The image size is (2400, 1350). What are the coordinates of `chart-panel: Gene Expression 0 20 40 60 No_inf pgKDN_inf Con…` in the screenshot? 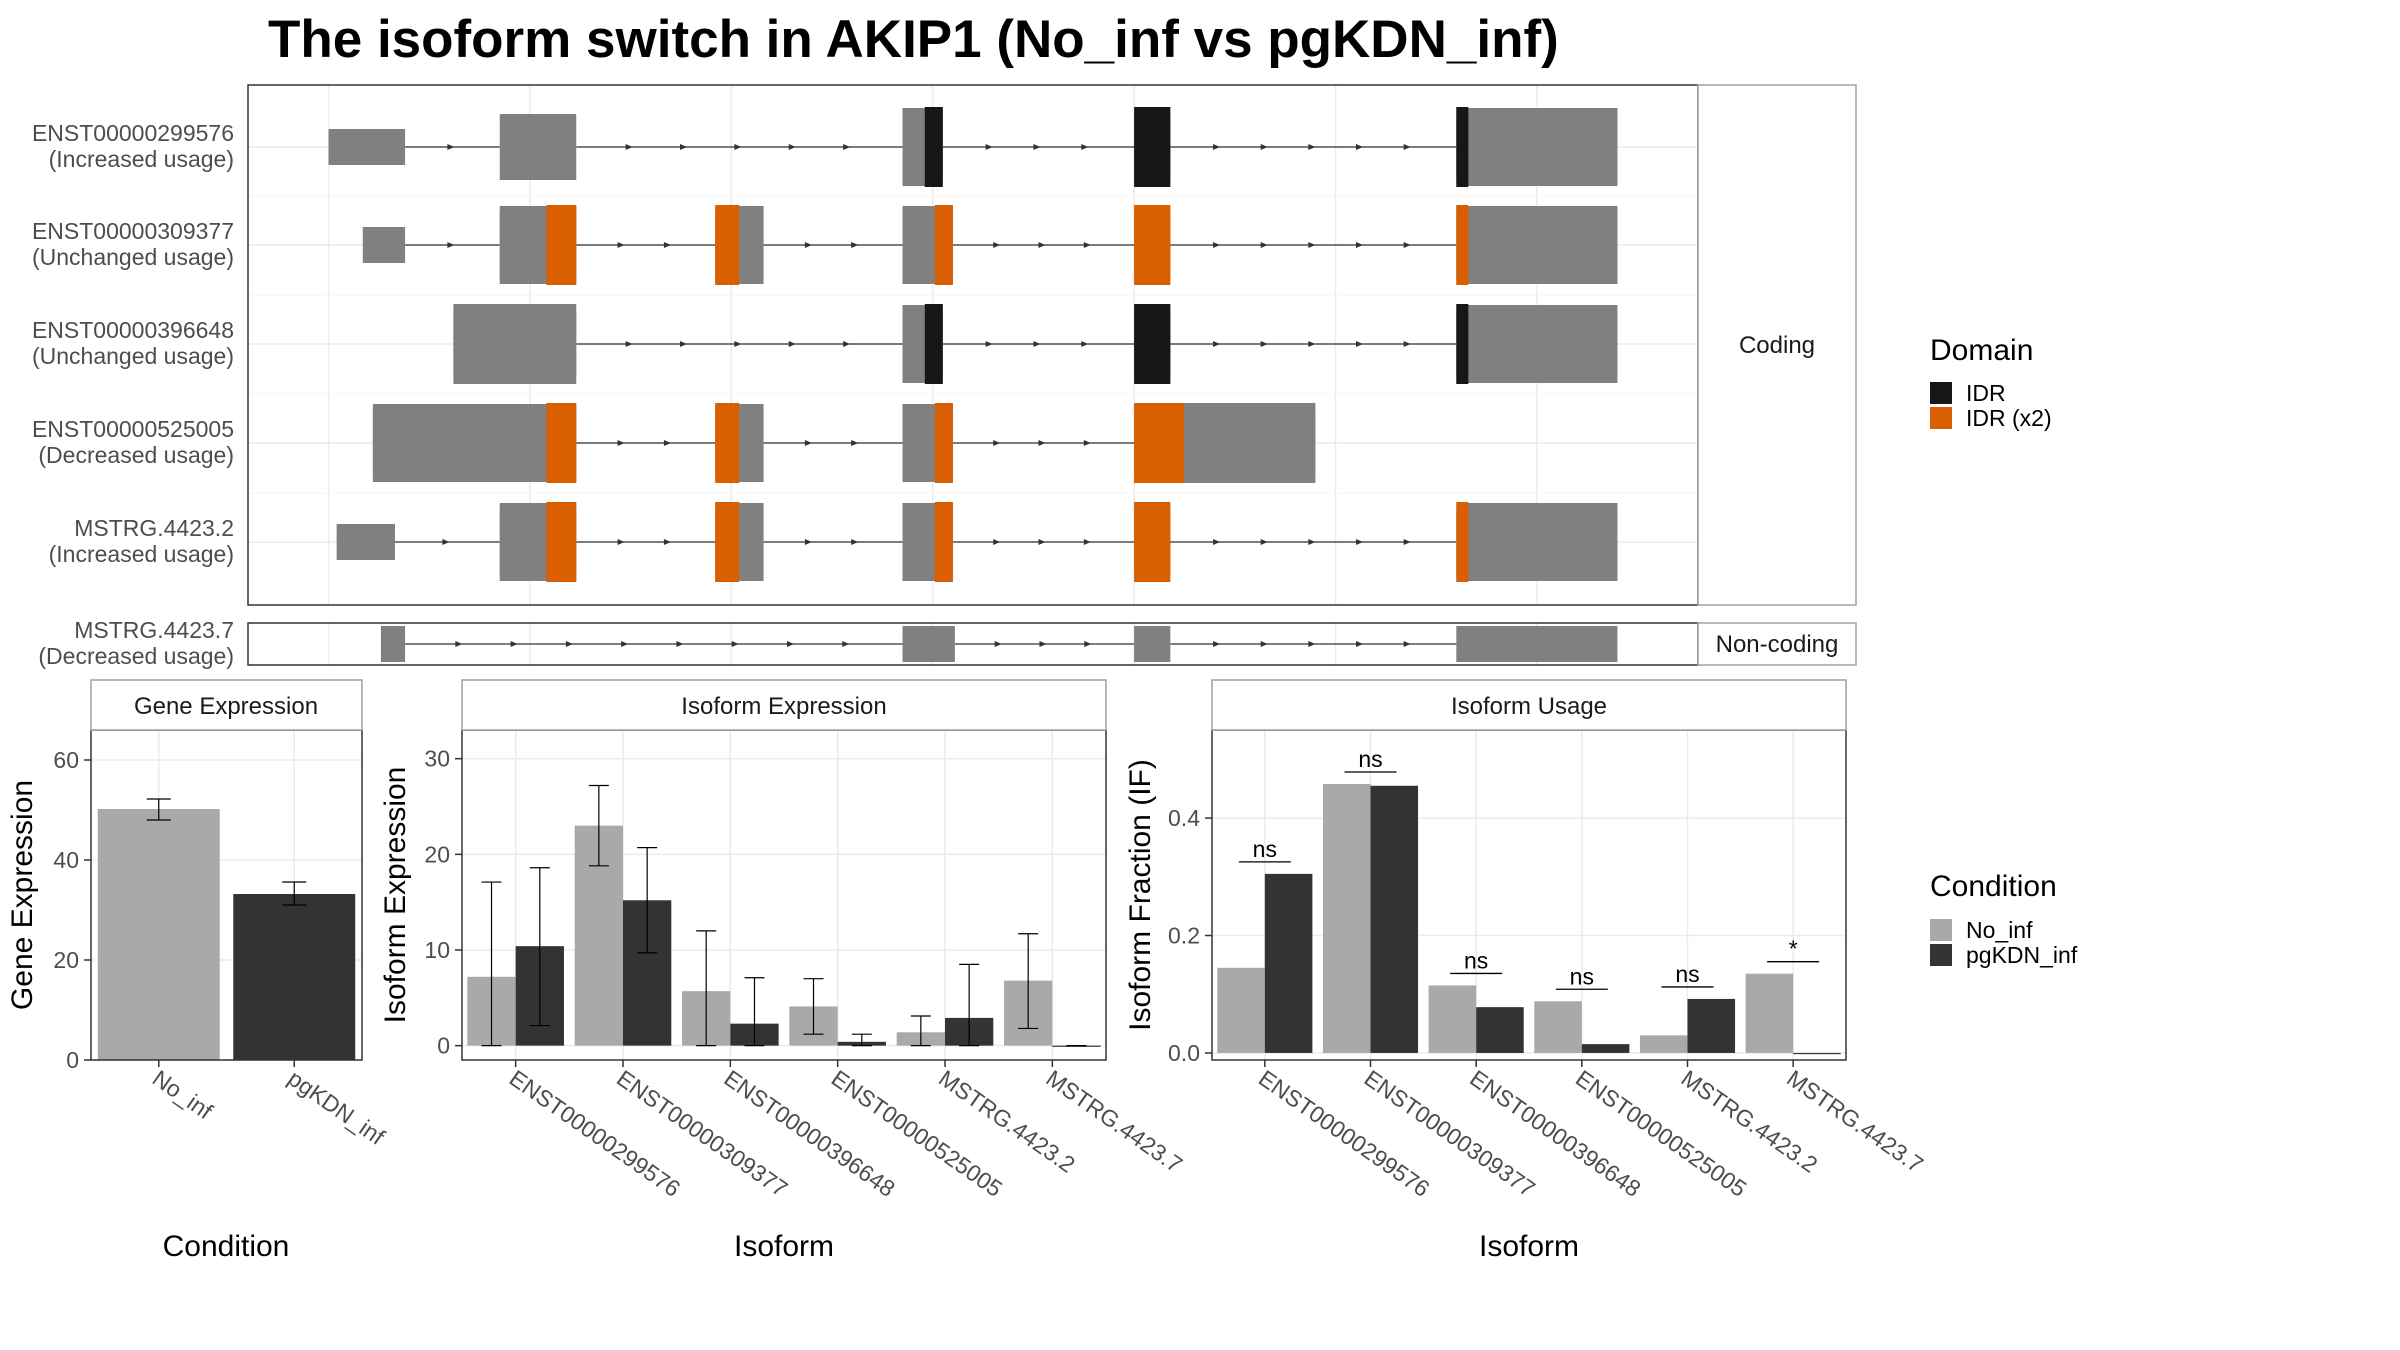 It's located at (198, 971).